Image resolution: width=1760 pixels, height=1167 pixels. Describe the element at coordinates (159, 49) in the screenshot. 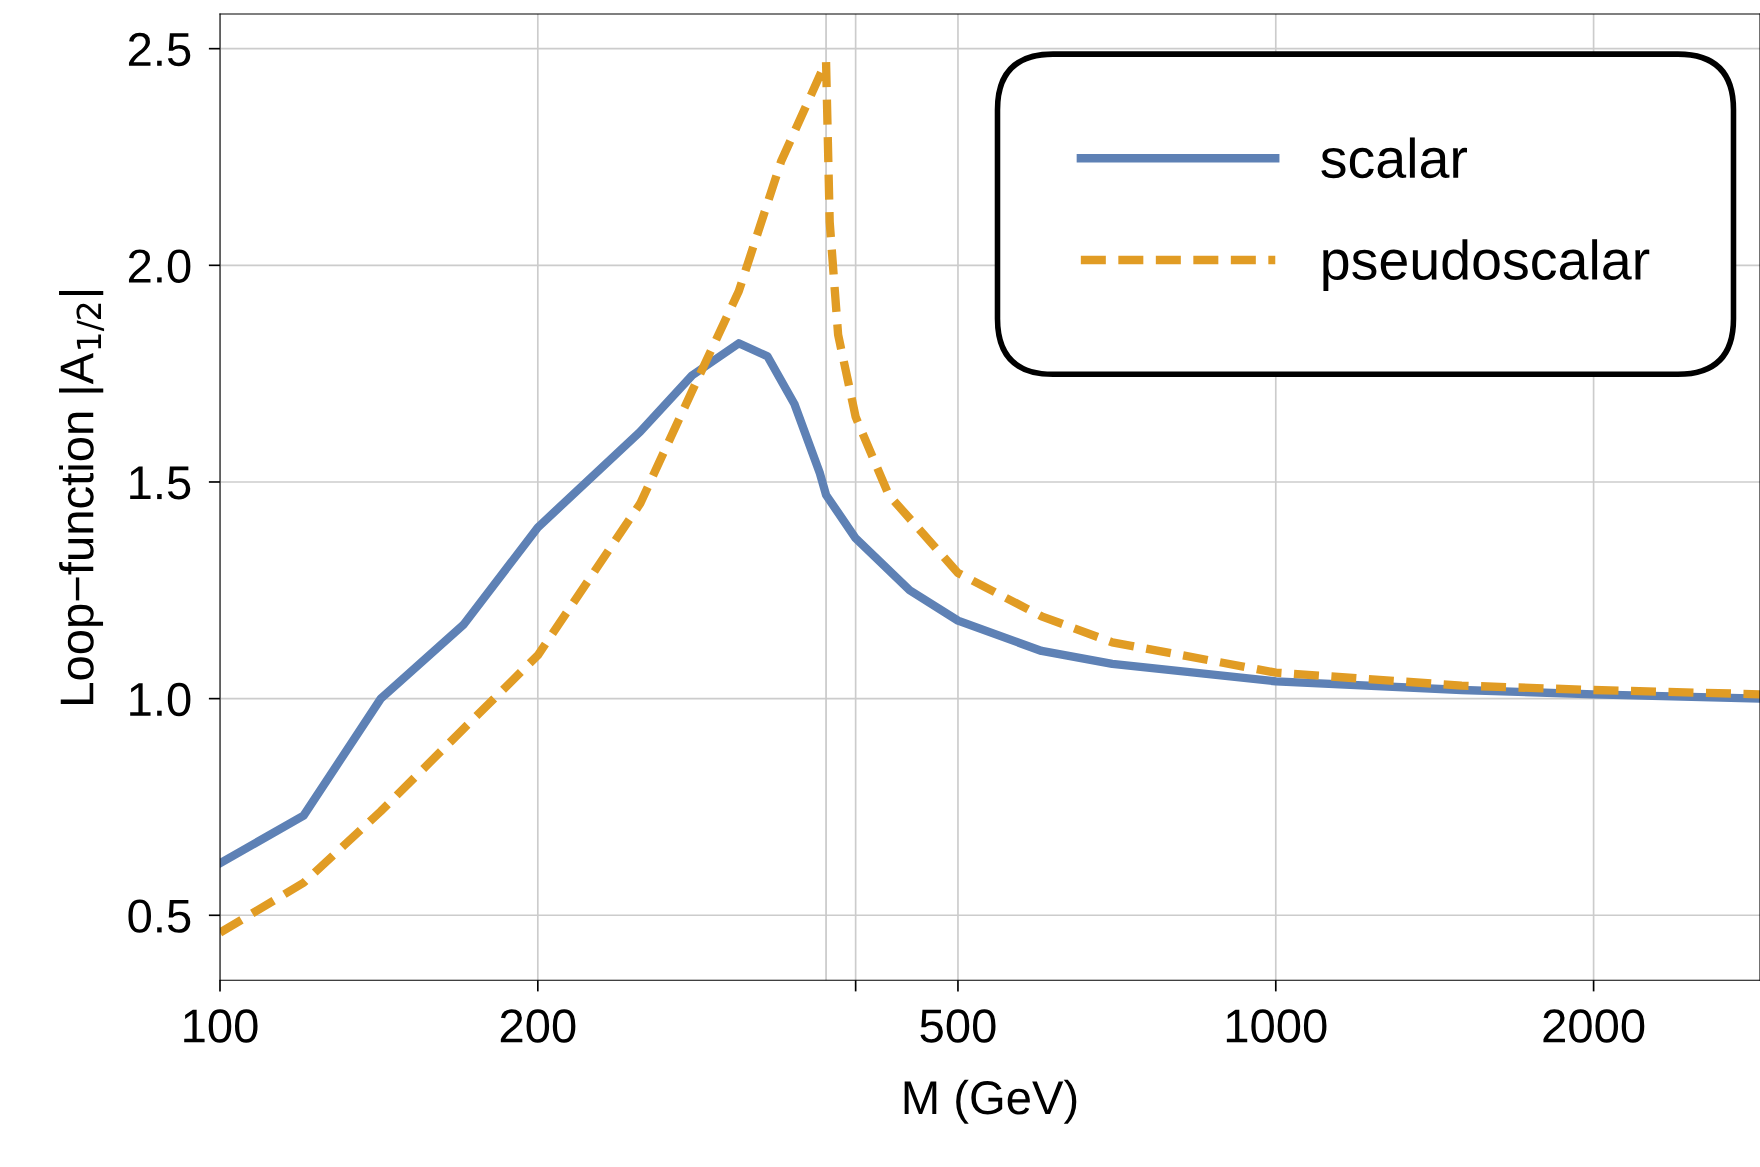

I see `y-tick-label: 2.5` at that location.